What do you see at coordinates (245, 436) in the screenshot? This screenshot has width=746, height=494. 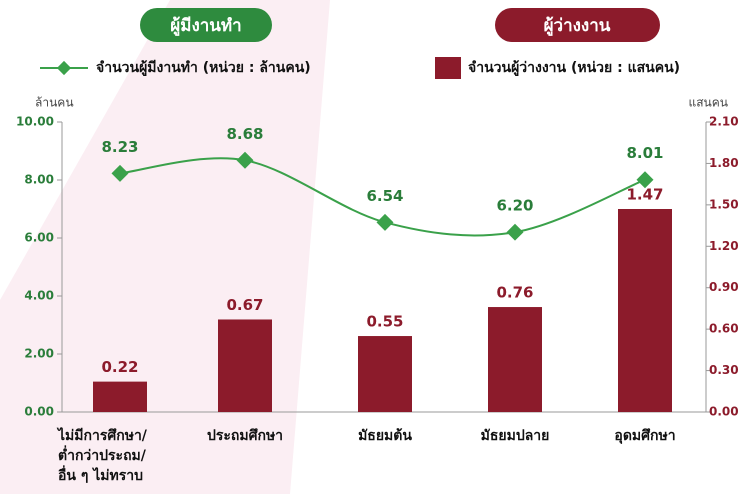 I see `x-tick-label: ประถมศึกษา` at bounding box center [245, 436].